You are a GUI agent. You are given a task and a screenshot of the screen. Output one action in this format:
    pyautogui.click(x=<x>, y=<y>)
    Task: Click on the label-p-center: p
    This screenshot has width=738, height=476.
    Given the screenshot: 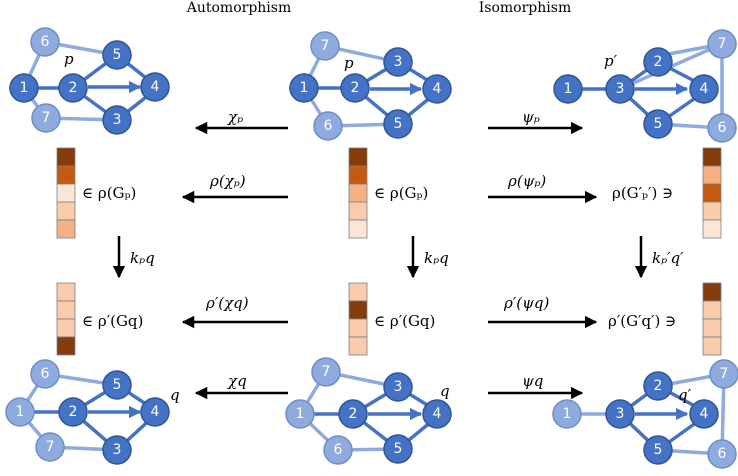 What is the action you would take?
    pyautogui.click(x=349, y=63)
    